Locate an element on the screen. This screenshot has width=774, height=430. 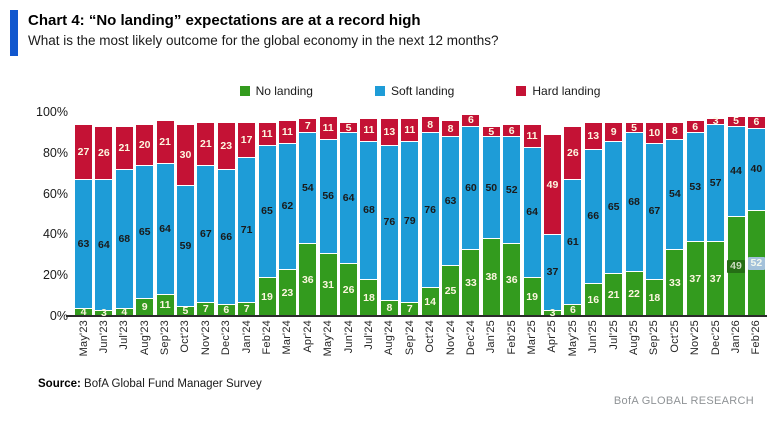
bar-segment: 40 is located at coordinates (756, 169).